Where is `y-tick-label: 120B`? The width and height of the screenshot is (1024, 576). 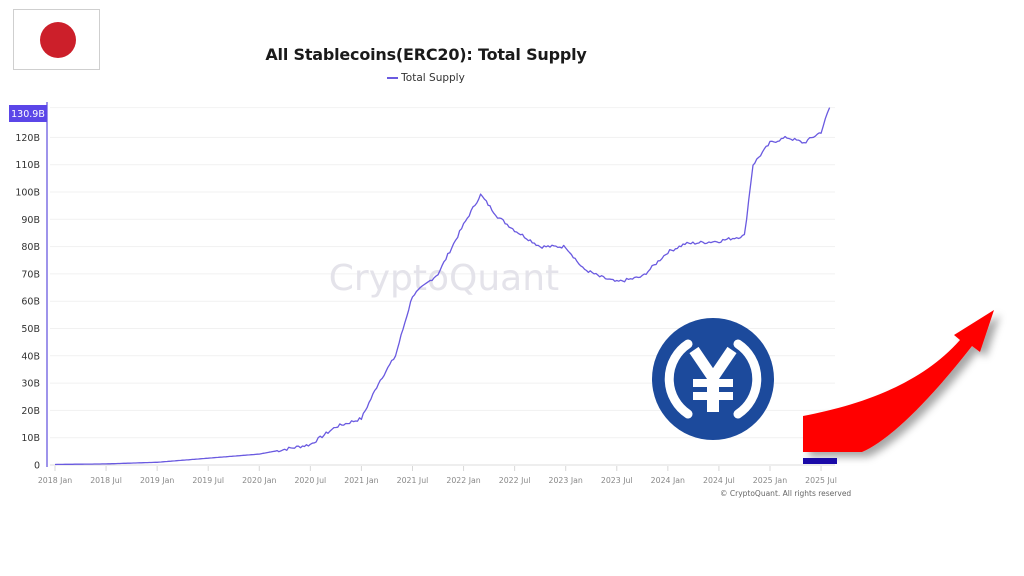
y-tick-label: 120B is located at coordinates (27, 138).